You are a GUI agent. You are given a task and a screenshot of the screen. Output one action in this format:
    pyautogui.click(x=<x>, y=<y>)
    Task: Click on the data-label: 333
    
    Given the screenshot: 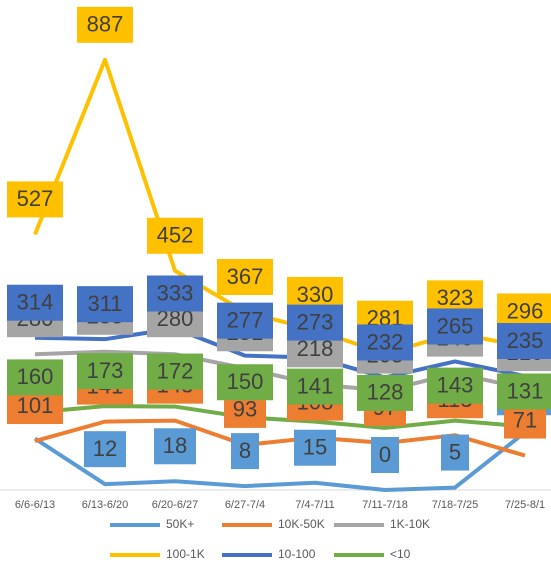 What is the action you would take?
    pyautogui.click(x=175, y=292)
    